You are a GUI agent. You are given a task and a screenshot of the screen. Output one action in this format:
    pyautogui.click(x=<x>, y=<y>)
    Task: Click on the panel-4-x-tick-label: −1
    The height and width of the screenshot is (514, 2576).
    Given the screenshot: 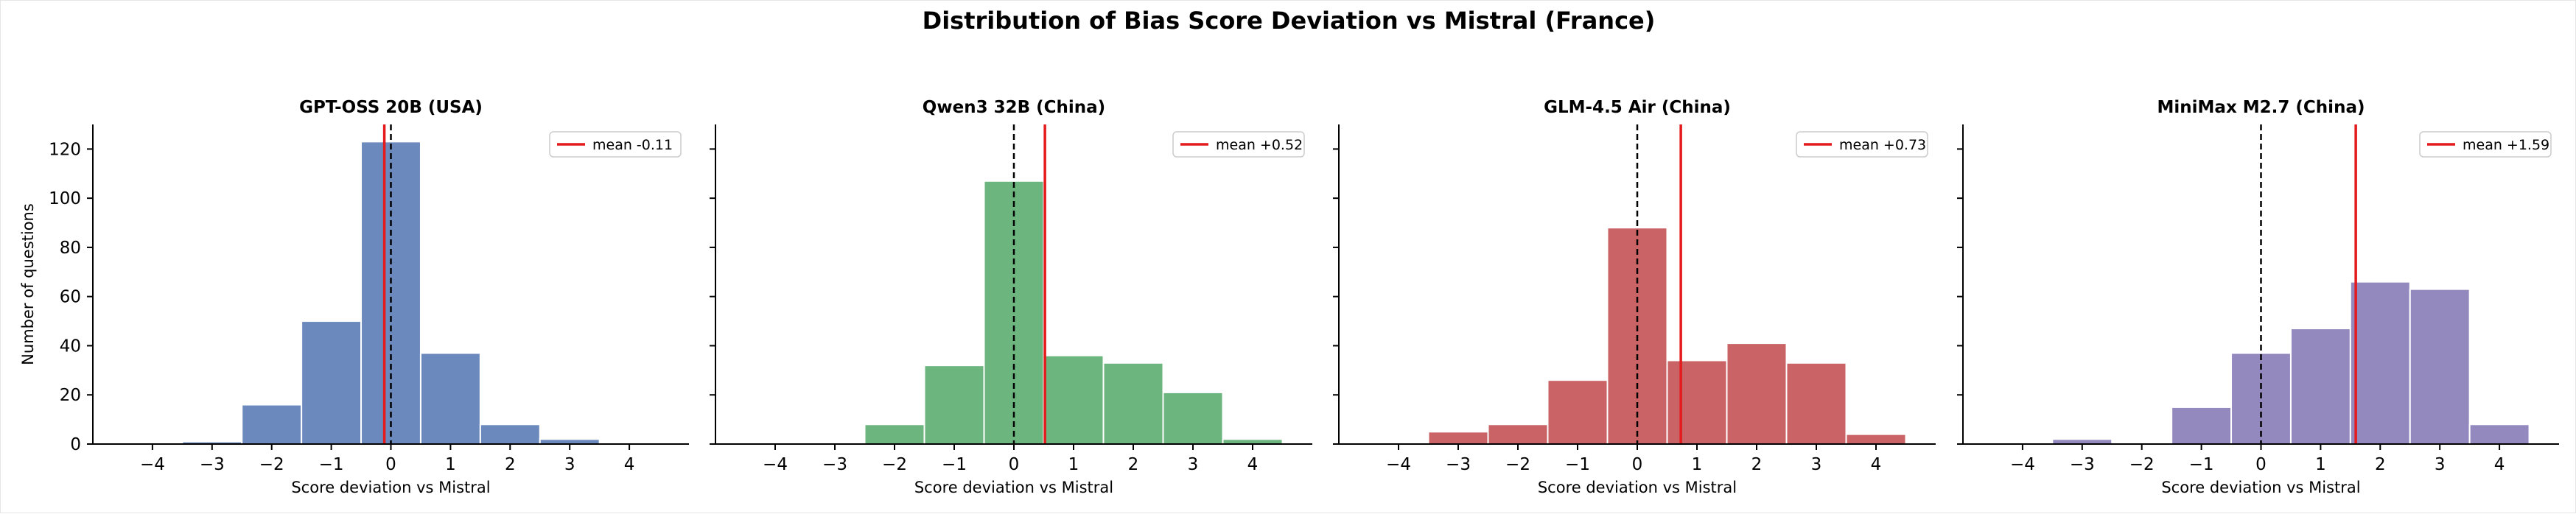 What is the action you would take?
    pyautogui.click(x=2201, y=464)
    